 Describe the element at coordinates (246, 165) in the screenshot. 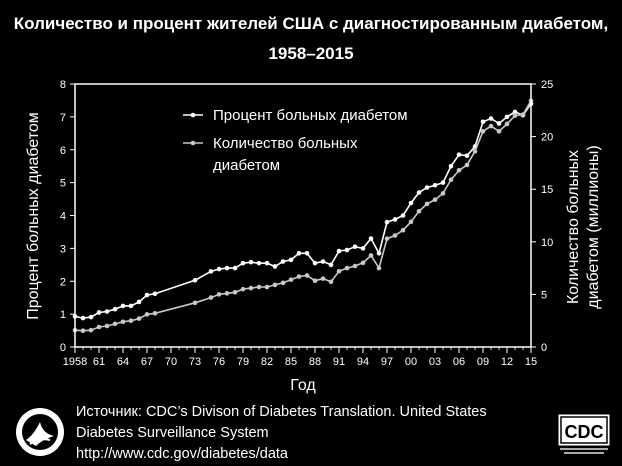

I see `legend-label: диабетом` at that location.